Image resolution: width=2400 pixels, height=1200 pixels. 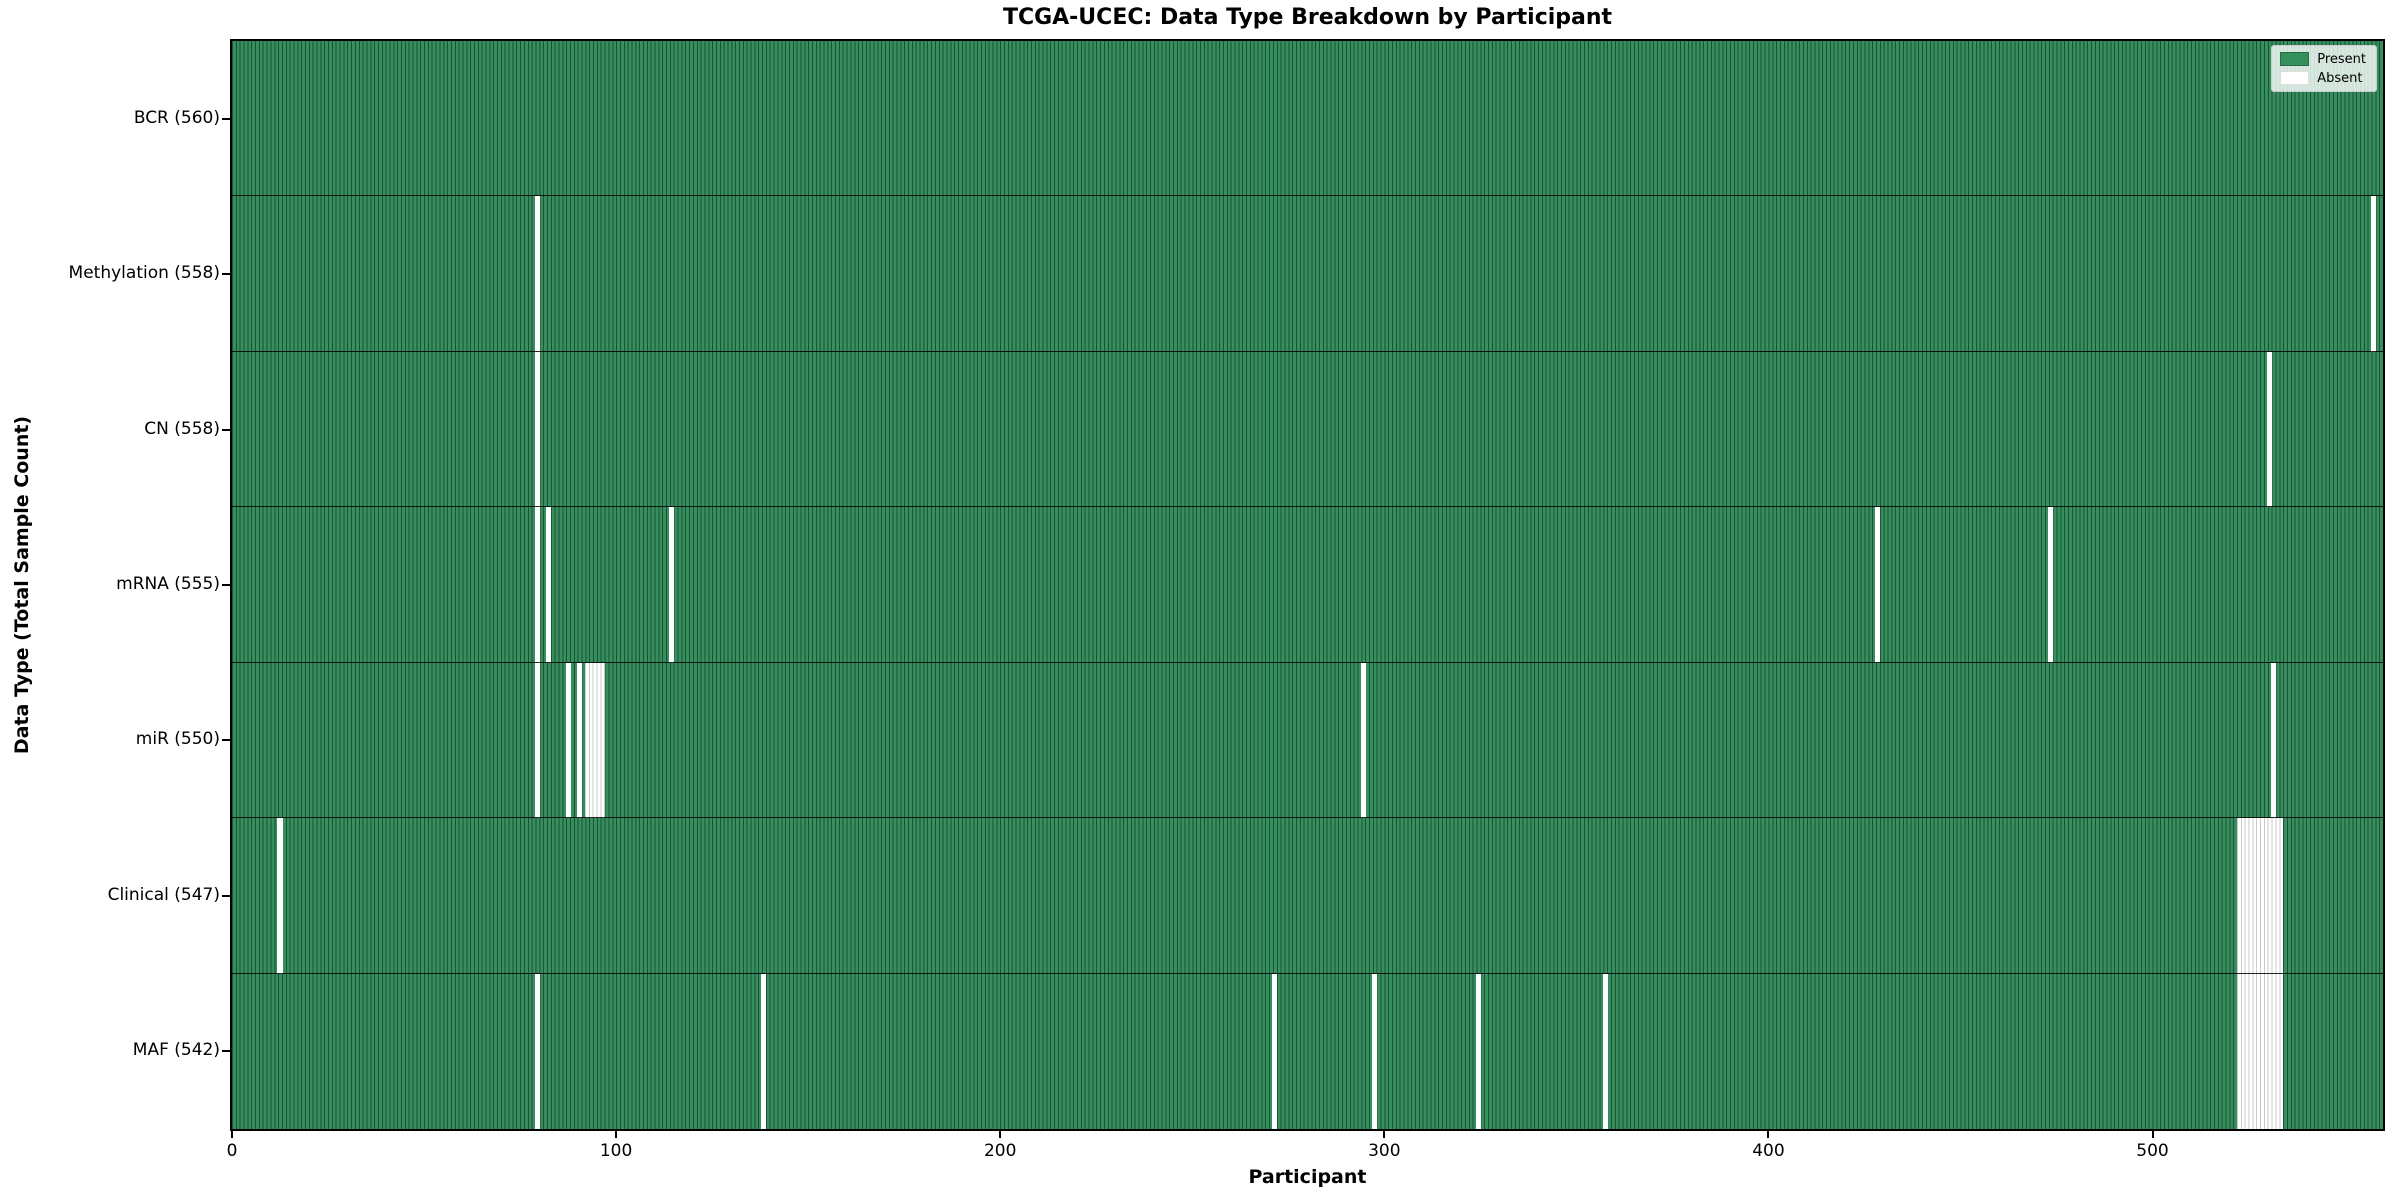 I want to click on heatmap-row-clinical, so click(x=1307, y=896).